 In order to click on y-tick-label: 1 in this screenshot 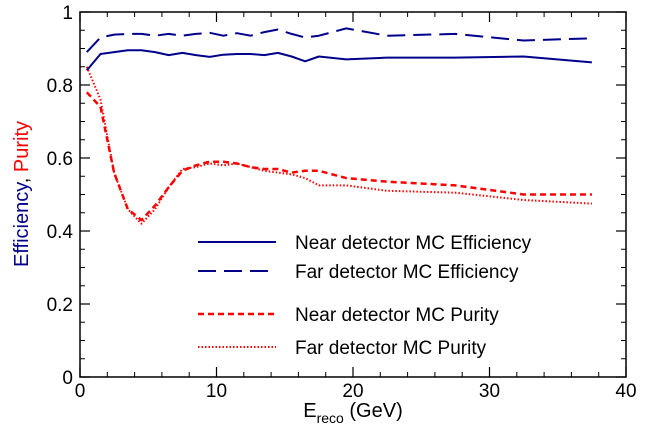, I will do `click(67, 13)`.